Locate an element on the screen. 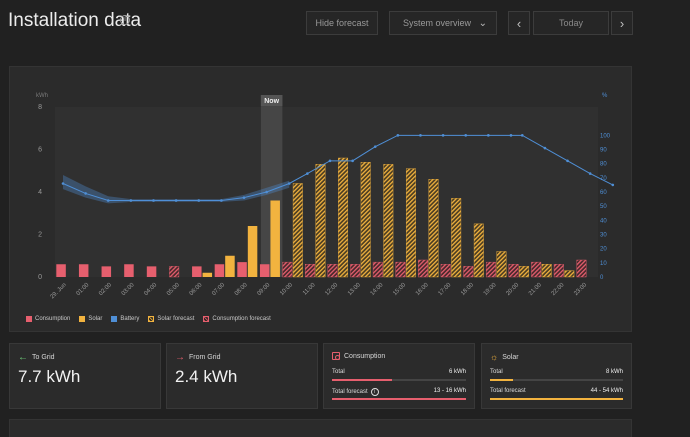 Image resolution: width=690 pixels, height=437 pixels. x-tick-label: 13:00 is located at coordinates (354, 289).